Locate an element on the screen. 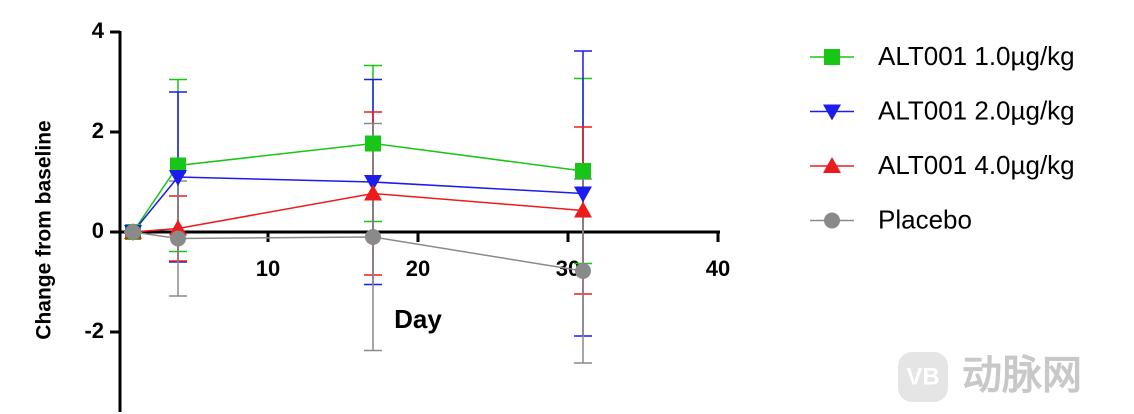 The height and width of the screenshot is (414, 1134). watermark-icon-text: VB is located at coordinates (922, 376).